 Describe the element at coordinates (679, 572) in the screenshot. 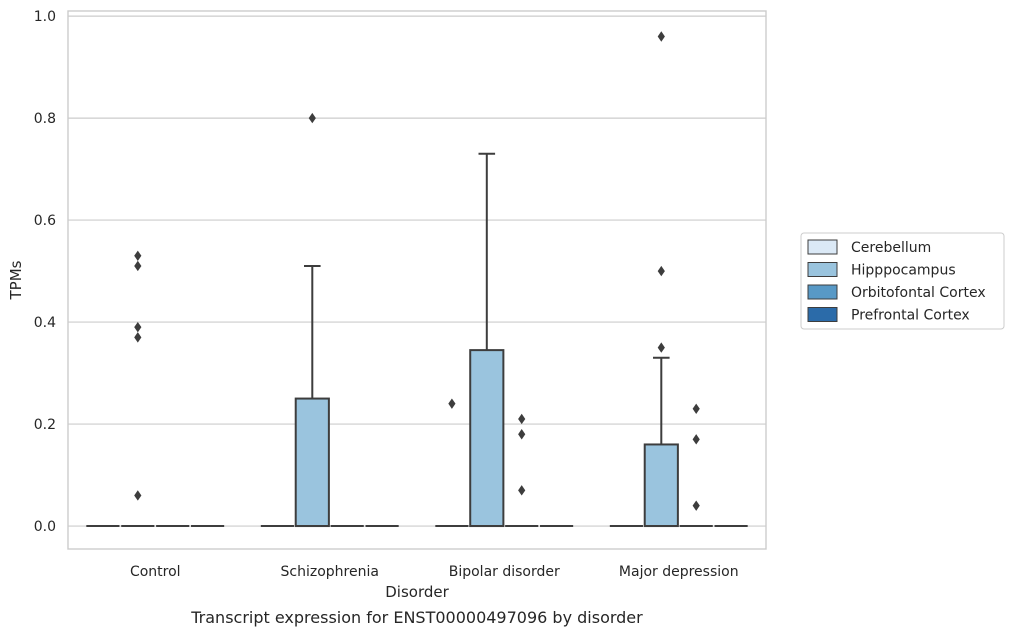

I see `x-tick-label: Major depression` at that location.